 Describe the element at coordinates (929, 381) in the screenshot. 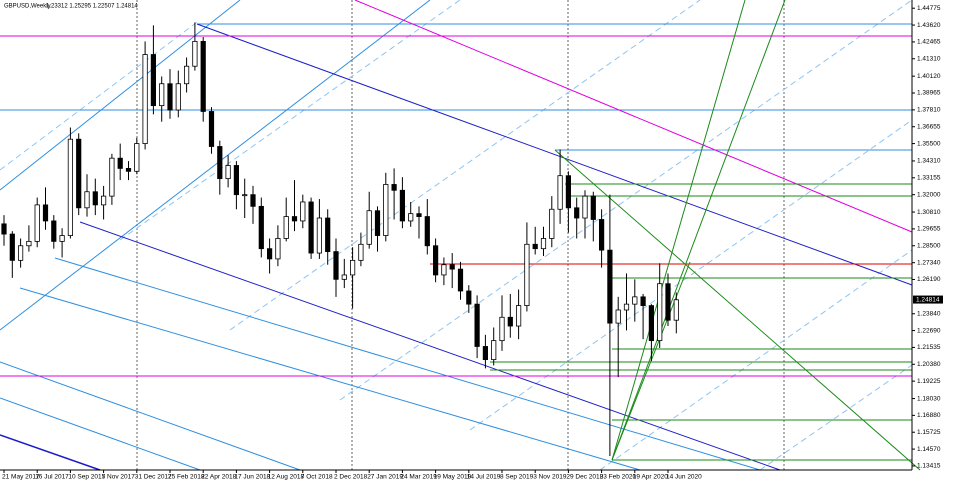

I see `y-tick-label: 1.19225` at that location.